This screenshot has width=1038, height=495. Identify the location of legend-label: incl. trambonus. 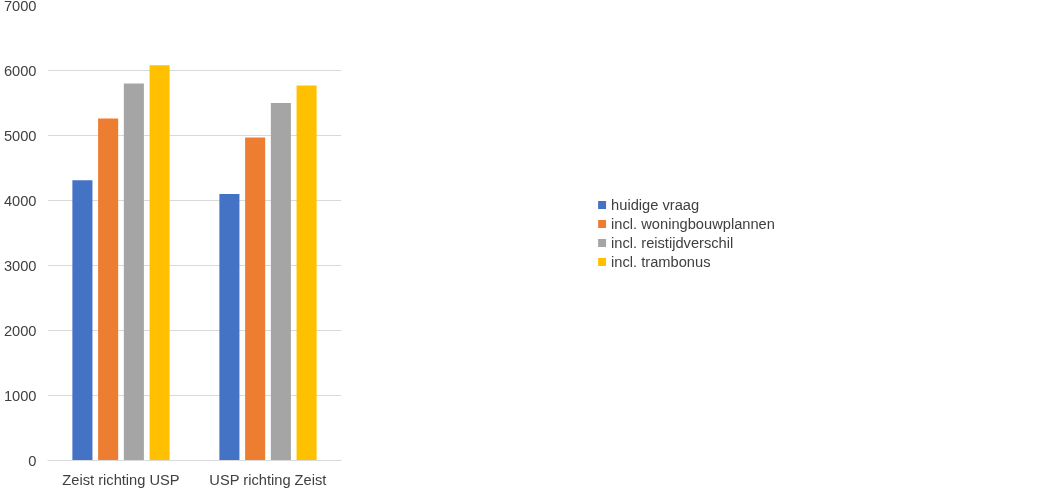
(661, 261).